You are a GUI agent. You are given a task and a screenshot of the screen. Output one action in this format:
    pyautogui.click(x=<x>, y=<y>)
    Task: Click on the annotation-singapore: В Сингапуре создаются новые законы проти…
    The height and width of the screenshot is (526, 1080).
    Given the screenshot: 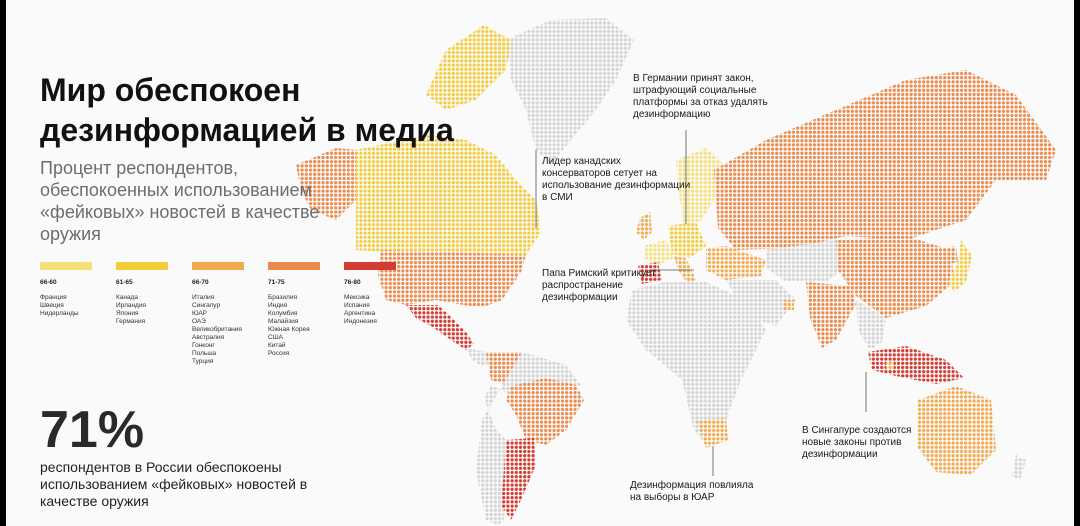 What is the action you would take?
    pyautogui.click(x=857, y=442)
    